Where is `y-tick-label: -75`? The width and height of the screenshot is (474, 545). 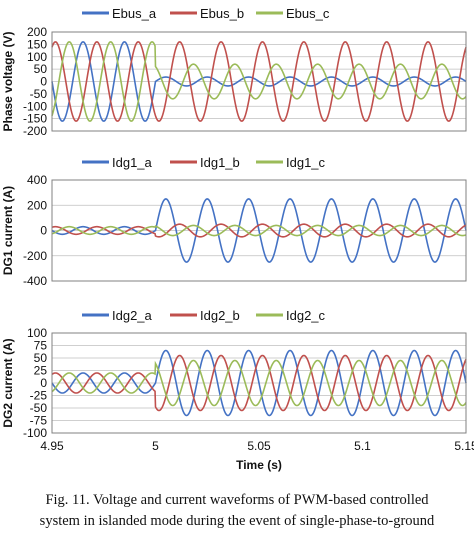
y-tick-label: -75 is located at coordinates (39, 421).